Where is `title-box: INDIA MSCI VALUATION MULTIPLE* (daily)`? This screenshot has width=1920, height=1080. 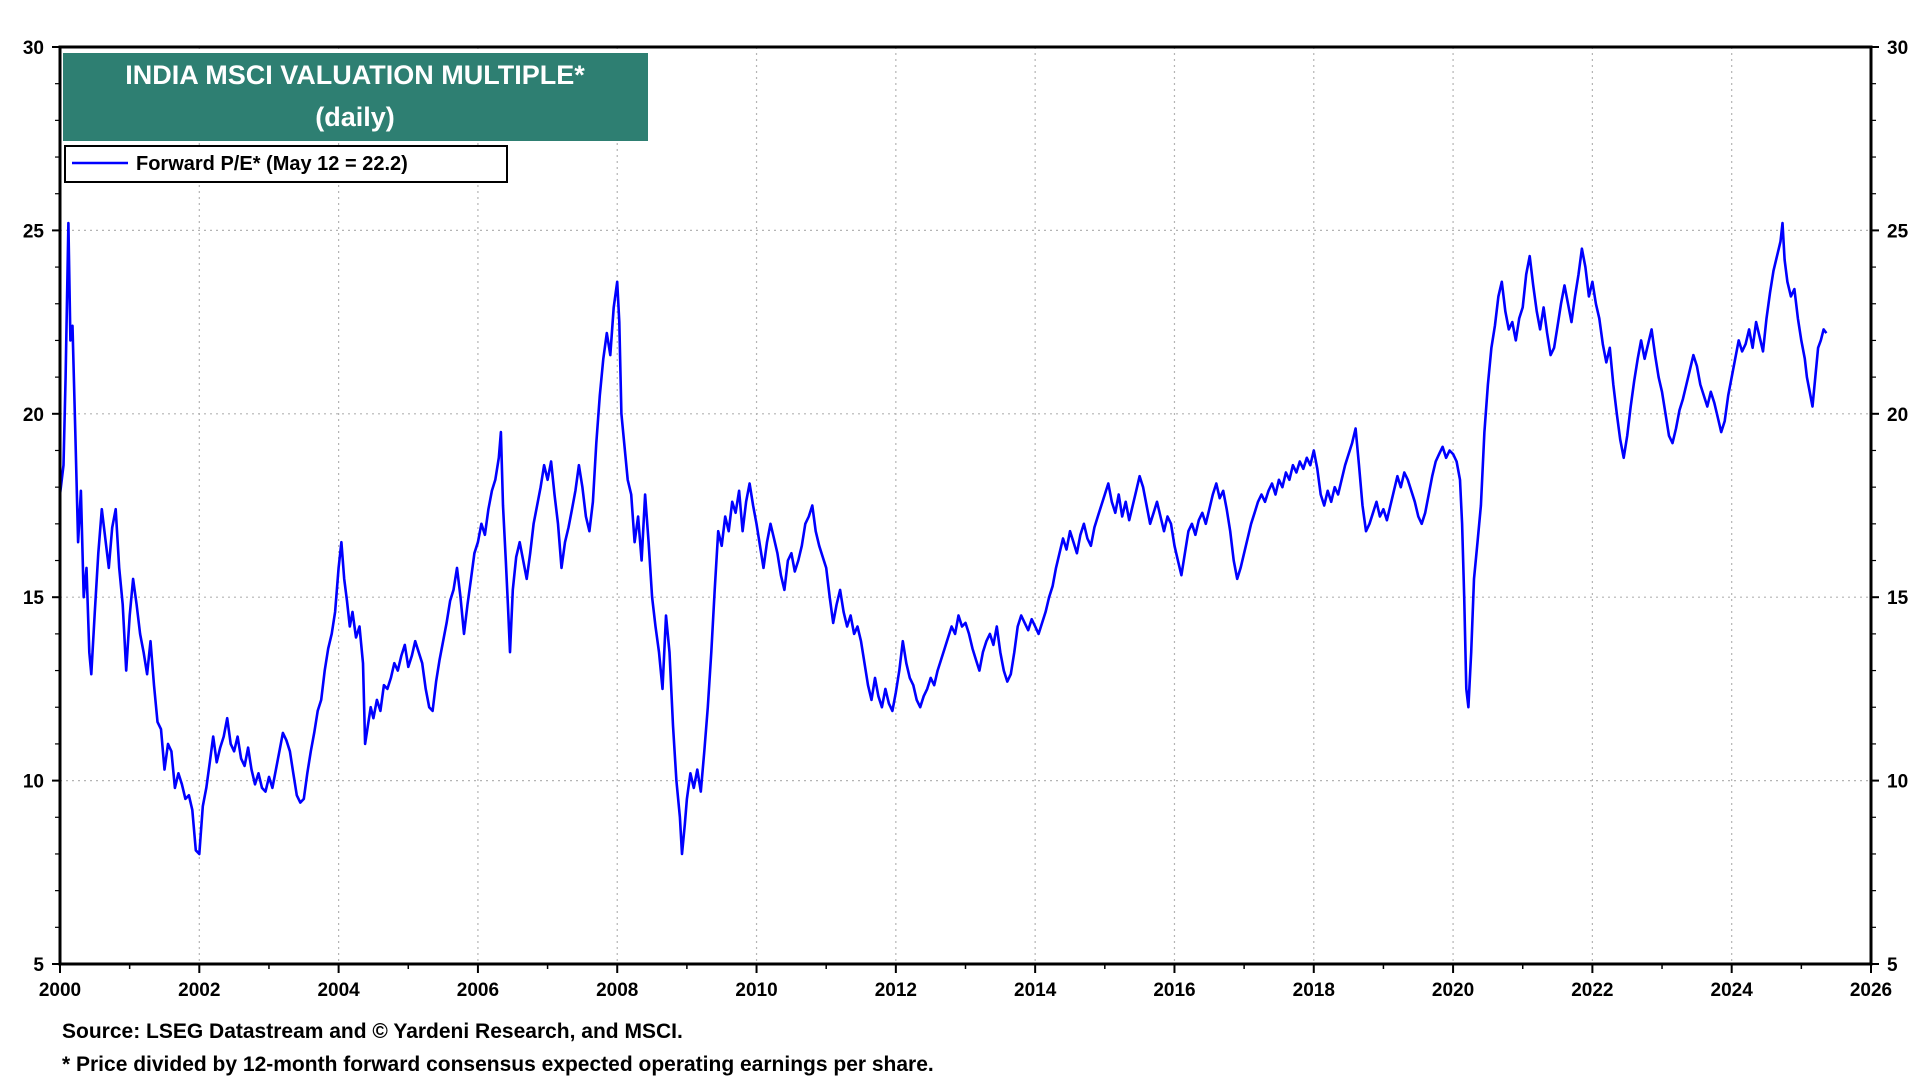 title-box: INDIA MSCI VALUATION MULTIPLE* (daily) is located at coordinates (355, 97).